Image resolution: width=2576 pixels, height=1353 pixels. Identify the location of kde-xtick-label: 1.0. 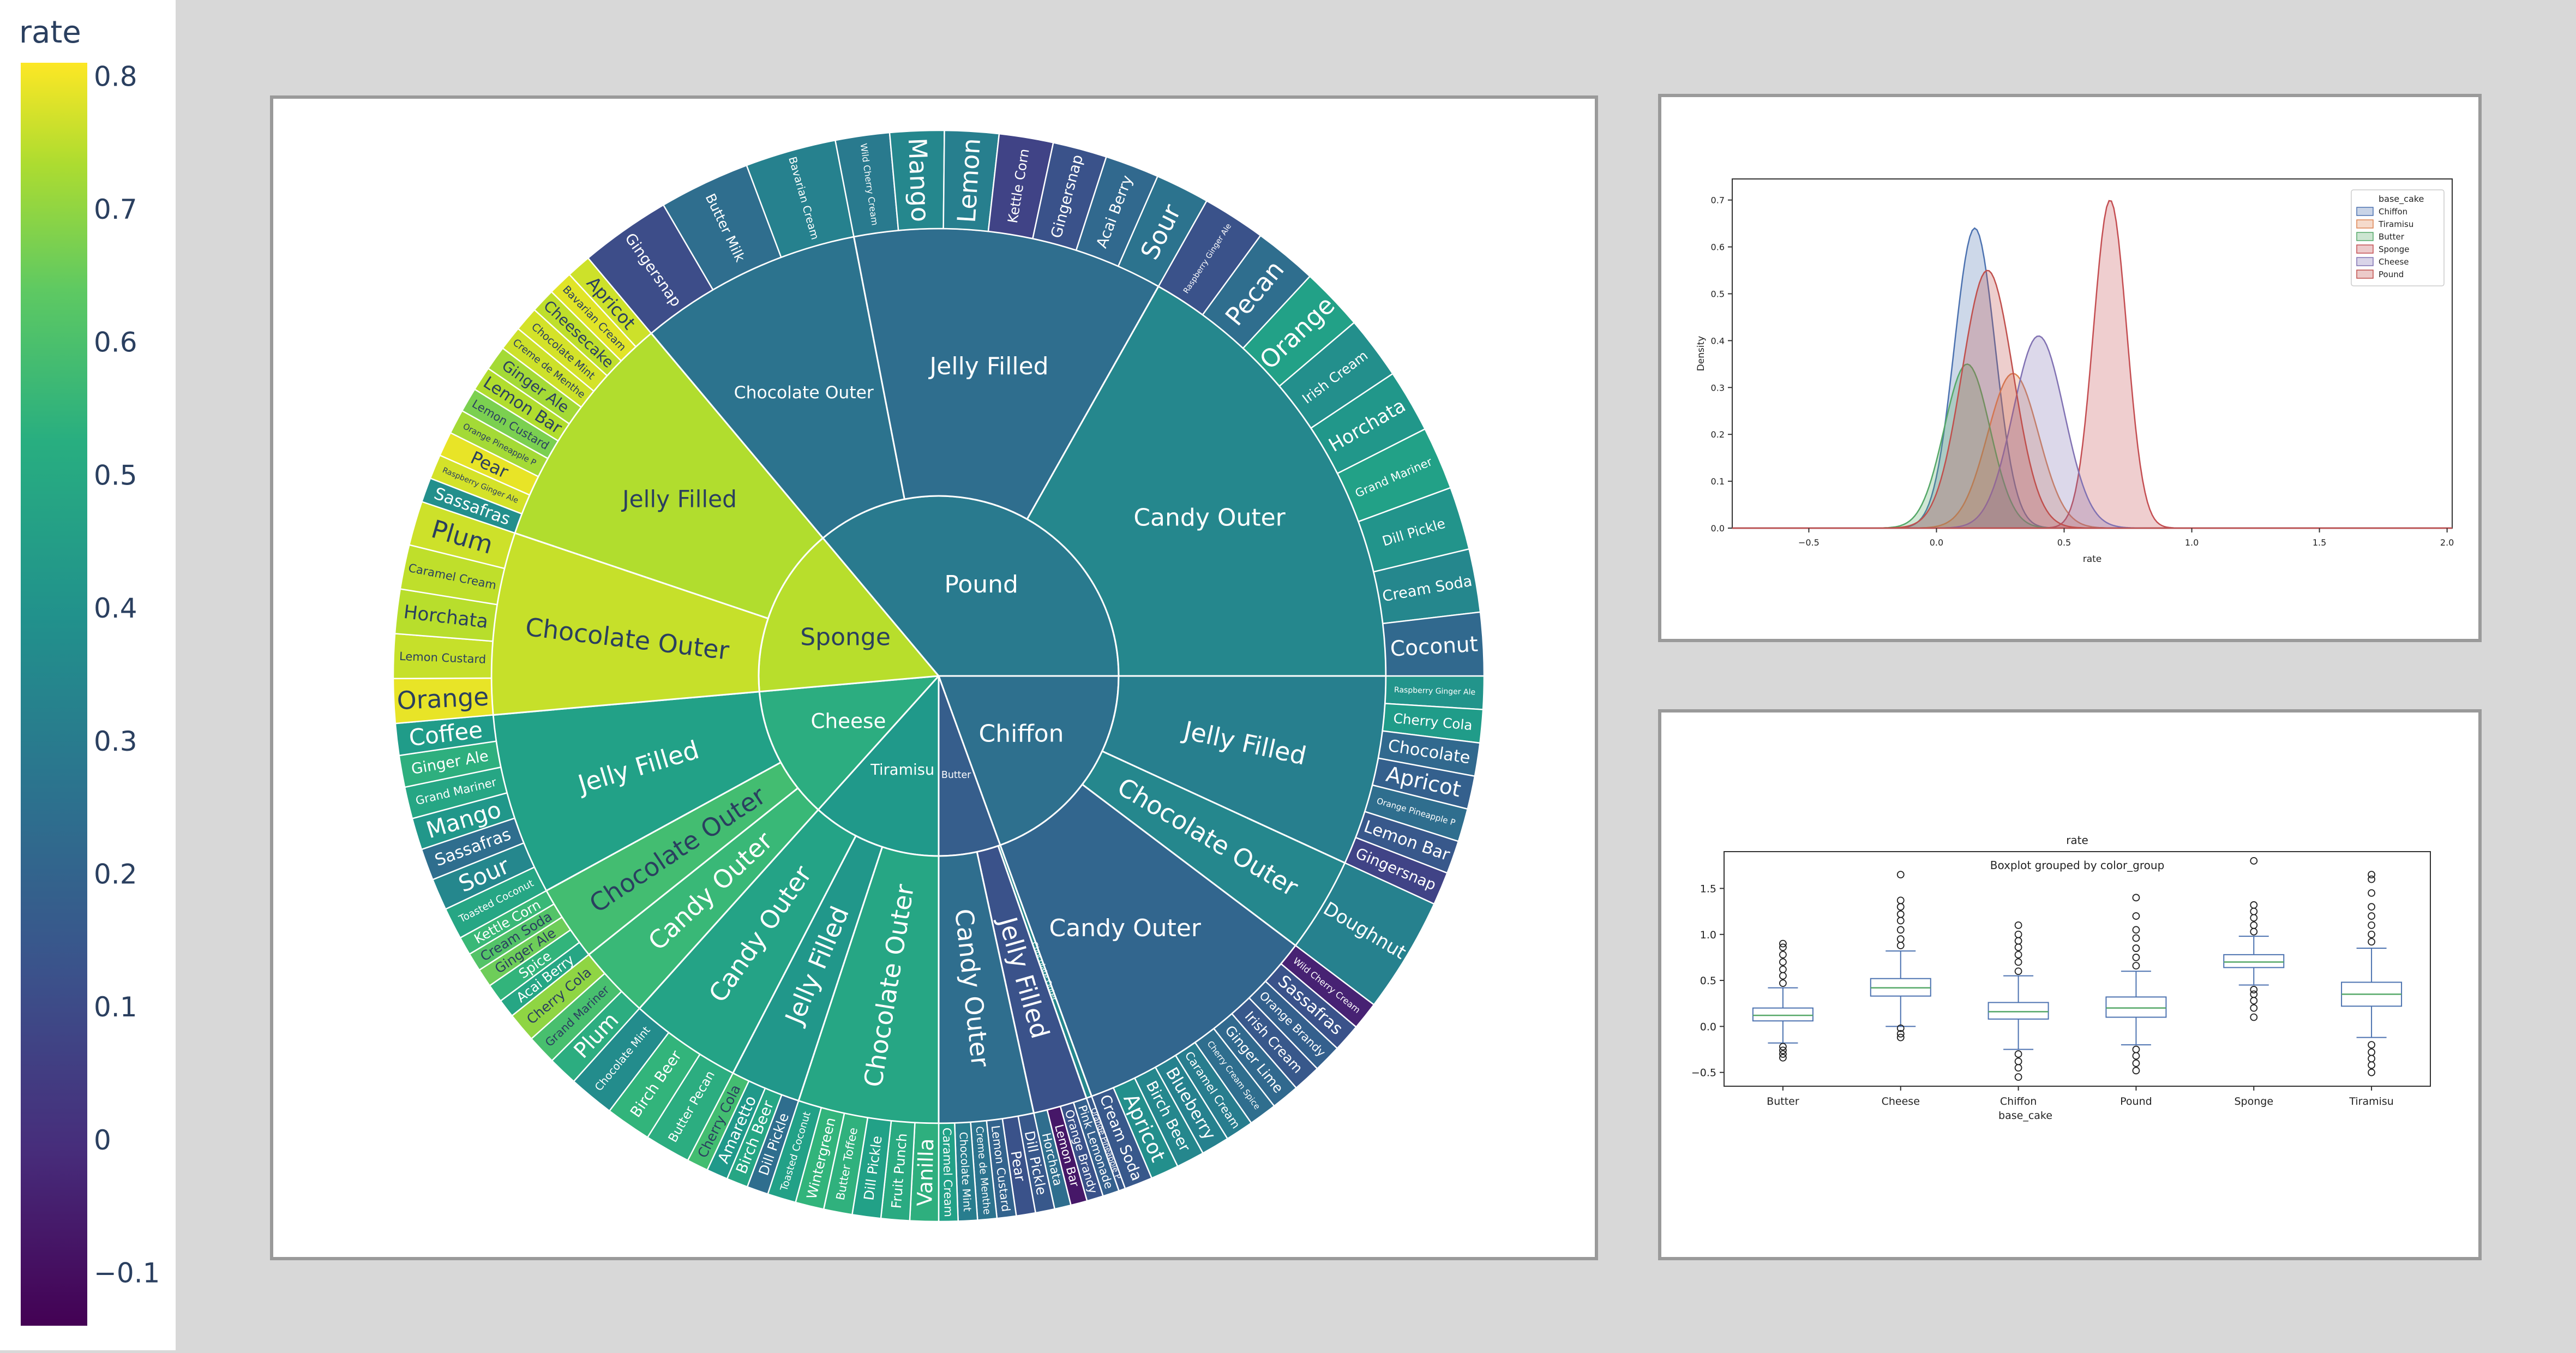
(2192, 542).